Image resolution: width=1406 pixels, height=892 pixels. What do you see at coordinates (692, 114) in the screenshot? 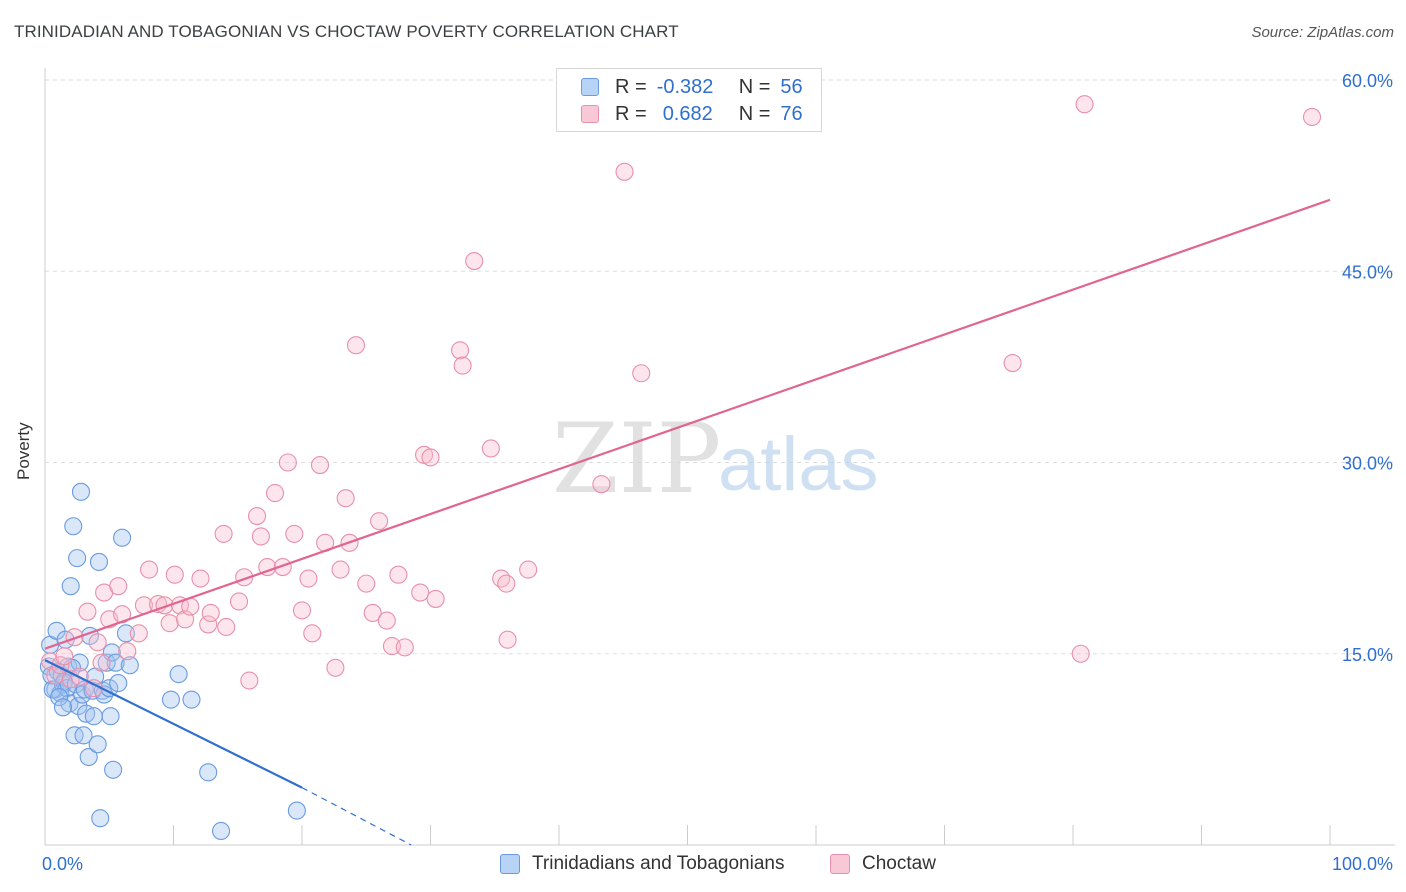
I see `legend-row-pink: R = 0.682 N = 76` at bounding box center [692, 114].